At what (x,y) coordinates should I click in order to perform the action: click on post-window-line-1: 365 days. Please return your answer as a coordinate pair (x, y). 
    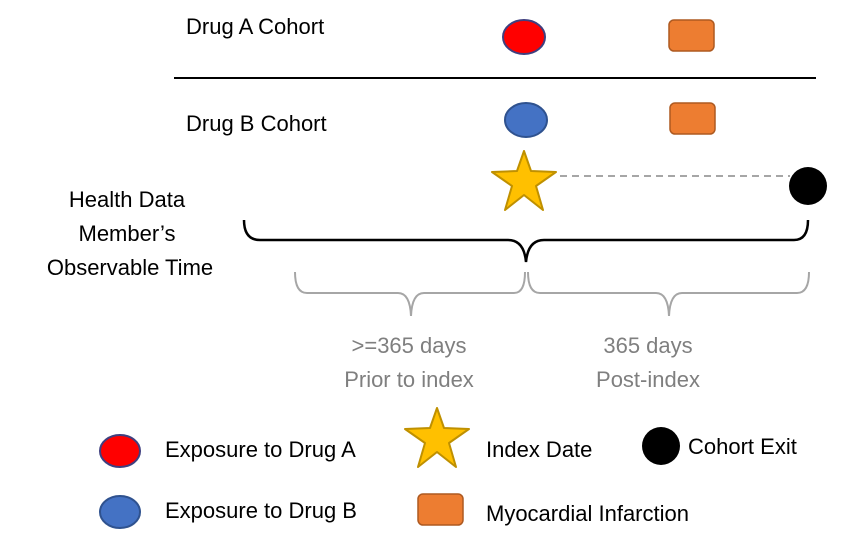
    Looking at the image, I should click on (647, 345).